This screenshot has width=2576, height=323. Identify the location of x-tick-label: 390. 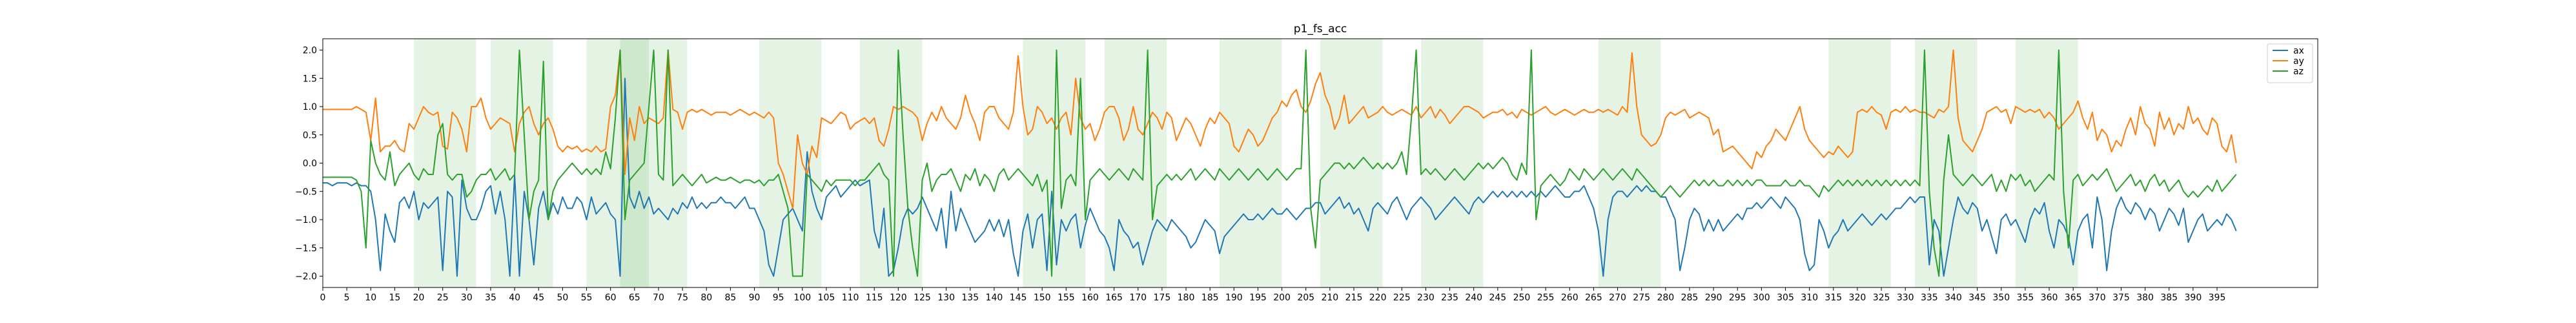
(2193, 298).